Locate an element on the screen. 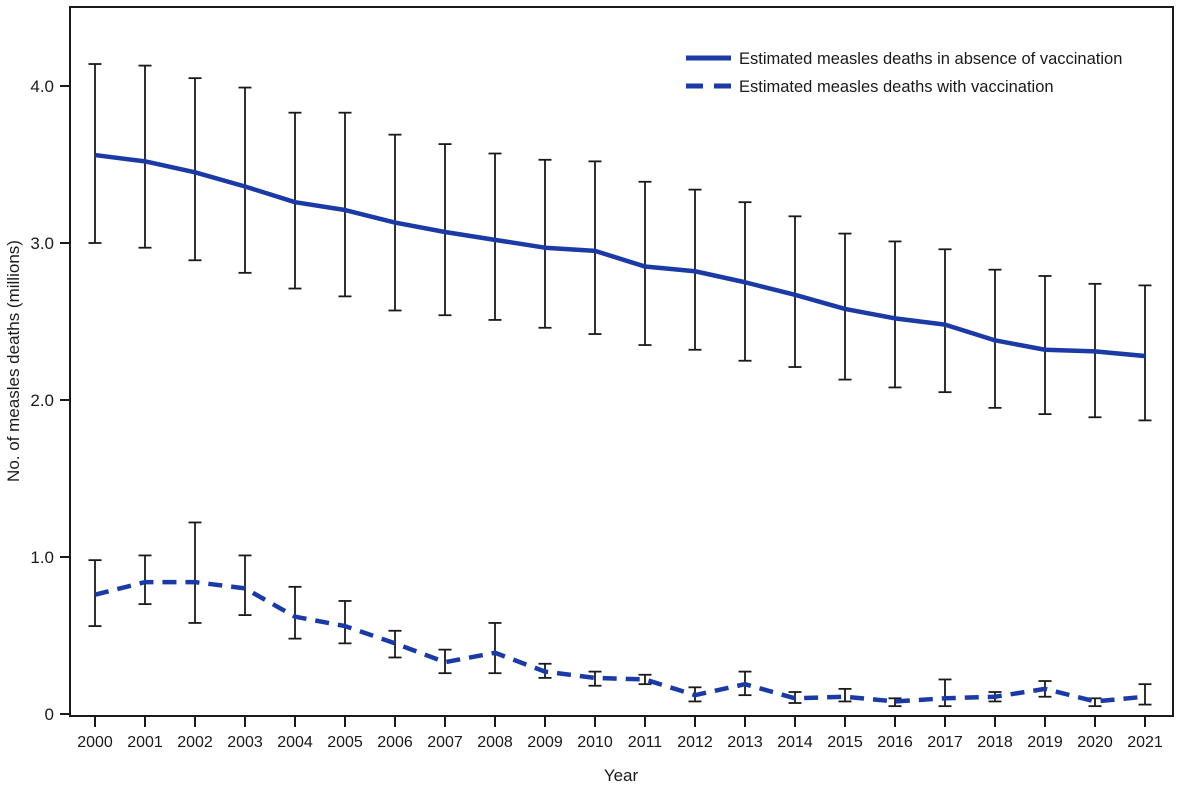 The image size is (1185, 797). y-axis-title: No. of measles deaths (millions) is located at coordinates (13, 361).